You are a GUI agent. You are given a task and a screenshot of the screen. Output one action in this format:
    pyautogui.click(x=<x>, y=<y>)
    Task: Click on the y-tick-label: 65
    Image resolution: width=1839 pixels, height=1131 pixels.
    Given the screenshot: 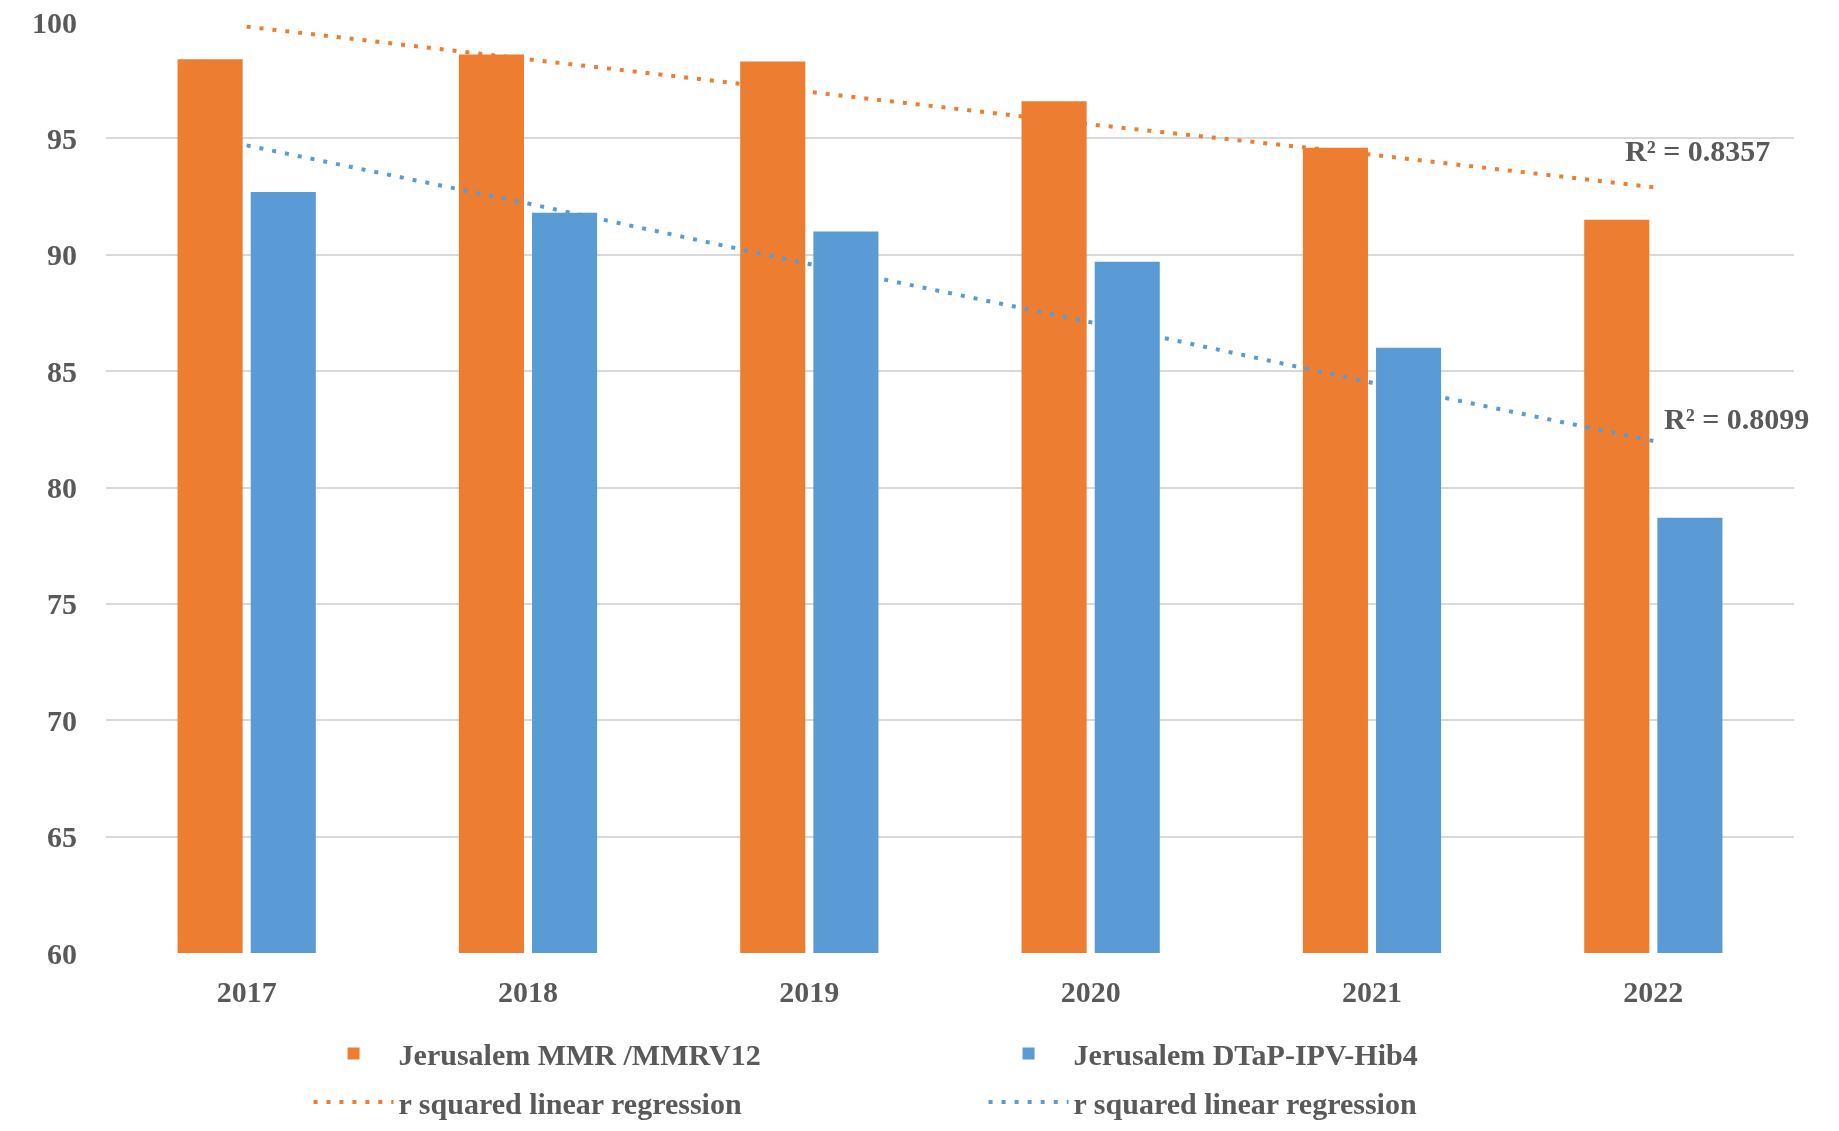 What is the action you would take?
    pyautogui.click(x=62, y=837)
    